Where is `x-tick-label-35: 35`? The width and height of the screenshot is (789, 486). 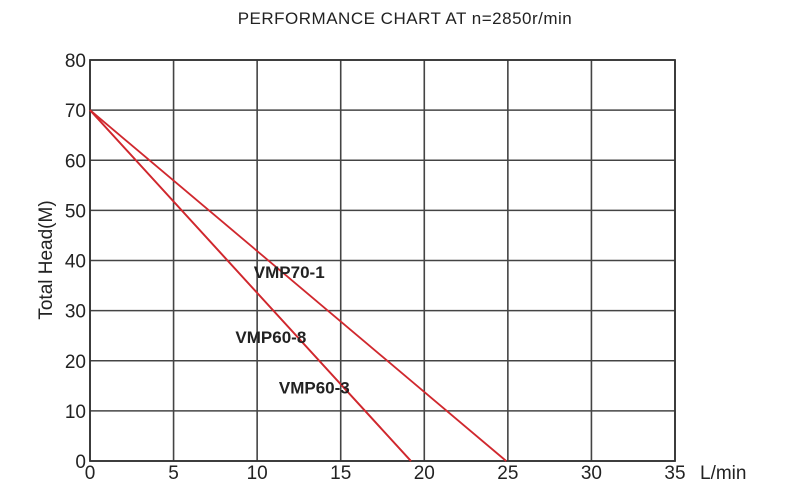
x-tick-label-35: 35 is located at coordinates (674, 473).